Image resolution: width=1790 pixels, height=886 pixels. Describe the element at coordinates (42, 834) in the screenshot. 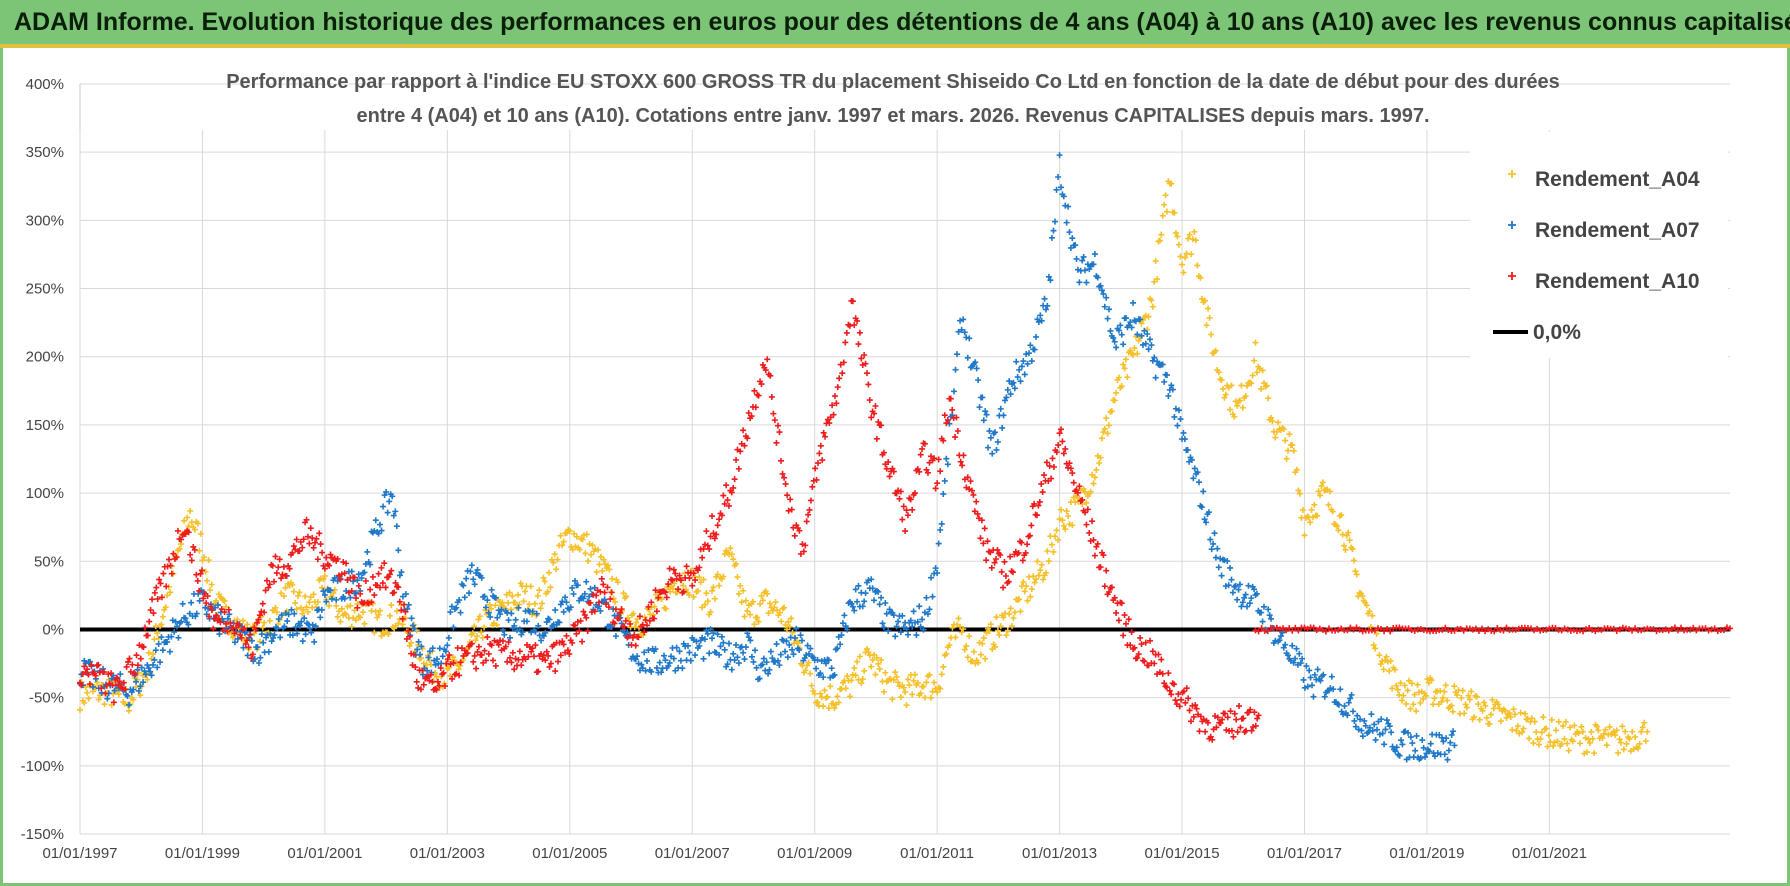

I see `y-tick-label: -150%` at that location.